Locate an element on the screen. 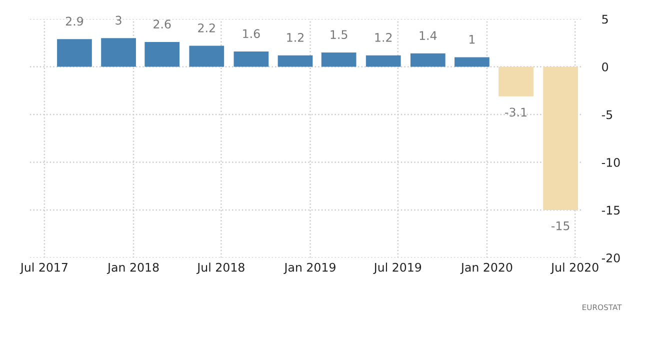 The height and width of the screenshot is (346, 665). x-tick-label: Jan 2020 is located at coordinates (486, 268).